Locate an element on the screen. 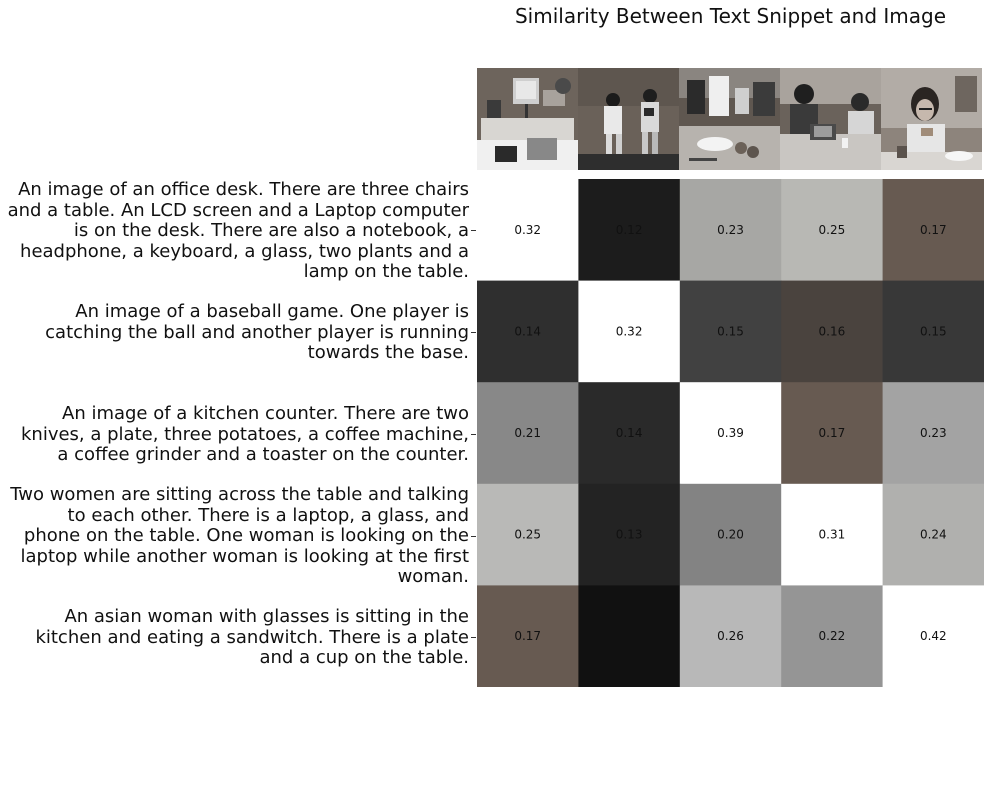  heatmap-cell-value: 0.22 is located at coordinates (832, 636).